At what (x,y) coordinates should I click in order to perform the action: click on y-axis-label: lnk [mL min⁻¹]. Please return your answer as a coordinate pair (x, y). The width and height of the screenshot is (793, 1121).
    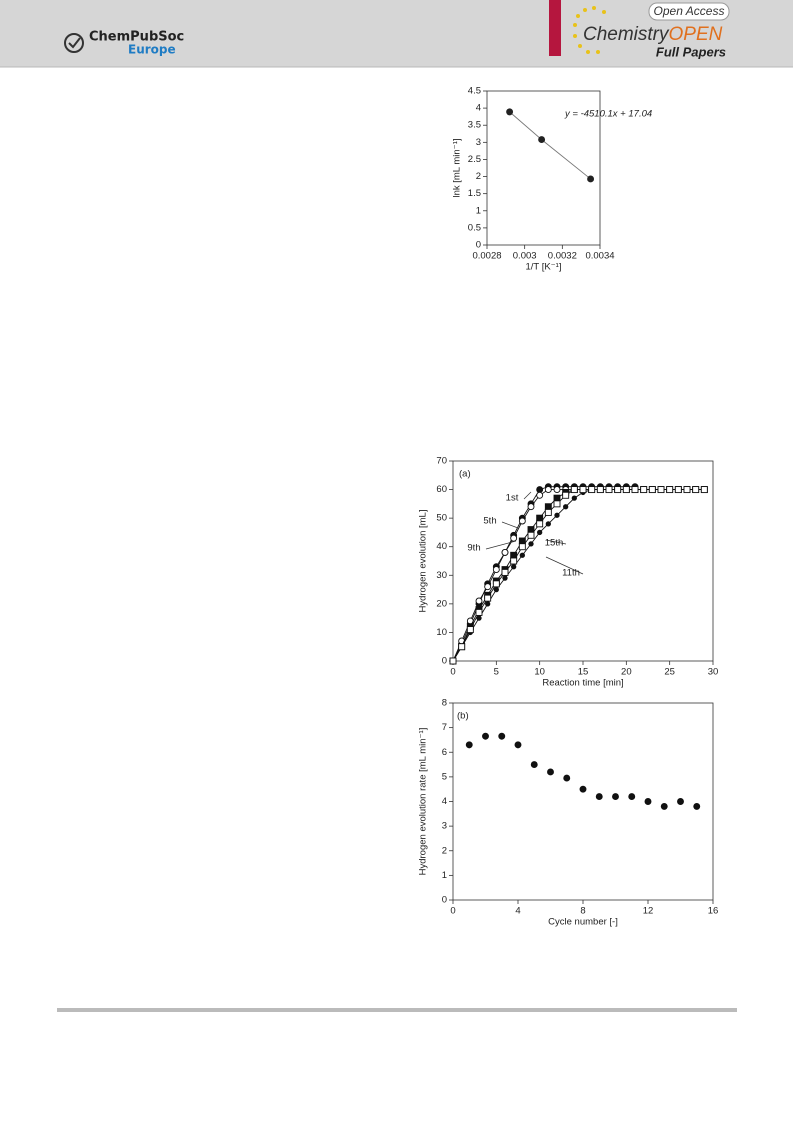
    Looking at the image, I should click on (457, 167).